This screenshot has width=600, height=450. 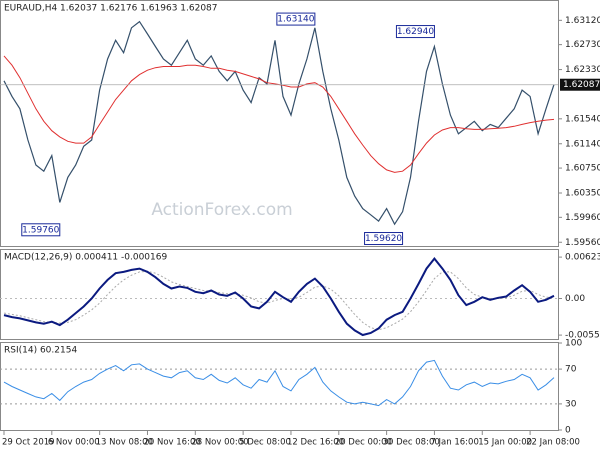 What do you see at coordinates (363, 443) in the screenshot?
I see `x-tick-label: 20 Dec 00:00` at bounding box center [363, 443].